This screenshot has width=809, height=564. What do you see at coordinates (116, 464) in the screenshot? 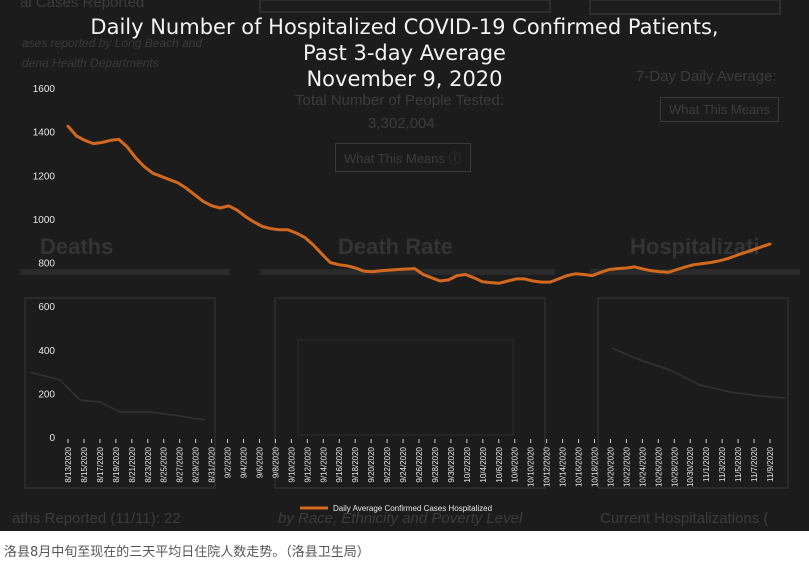
I see `x-tick-label: 8/19/2020` at bounding box center [116, 464].